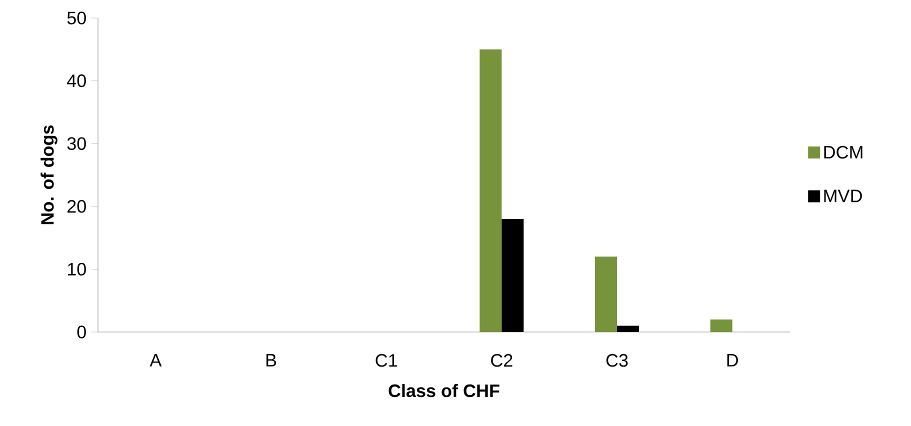 The width and height of the screenshot is (911, 426). I want to click on legend-label: MVD, so click(843, 196).